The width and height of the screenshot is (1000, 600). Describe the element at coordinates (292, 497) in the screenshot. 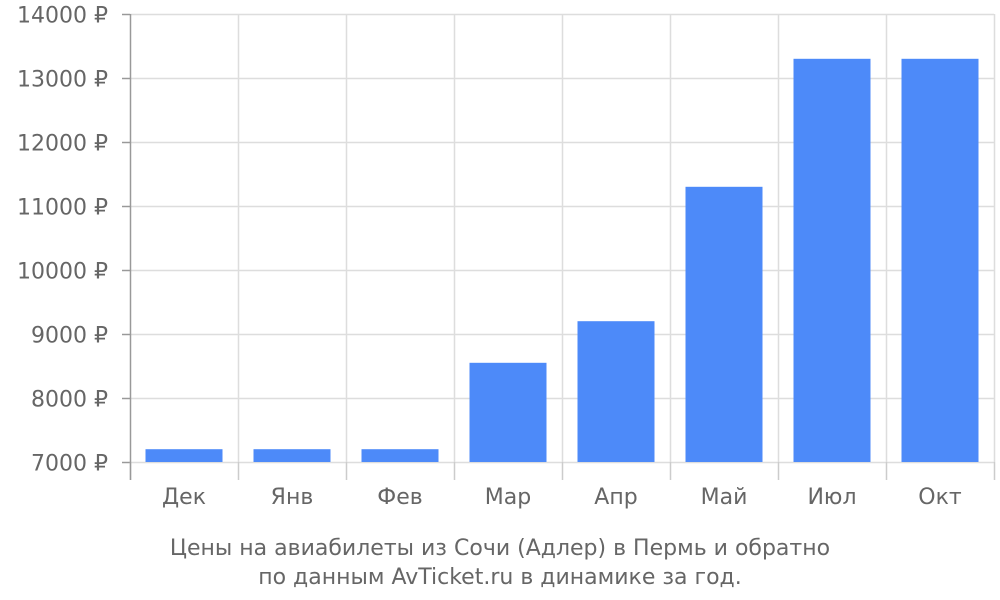

I see `x-tick-label: Янв` at that location.